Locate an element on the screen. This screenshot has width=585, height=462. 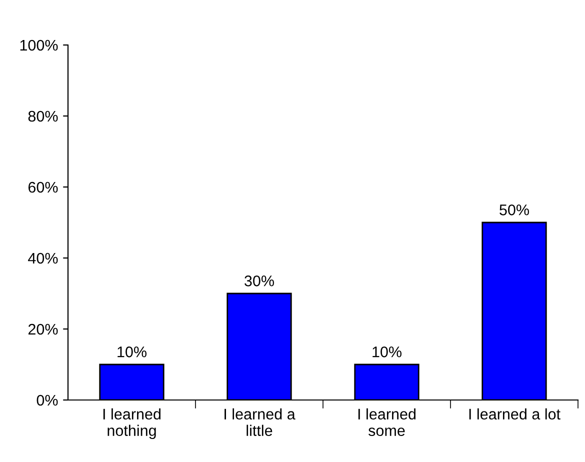
y-tick-label: 20% is located at coordinates (43, 329).